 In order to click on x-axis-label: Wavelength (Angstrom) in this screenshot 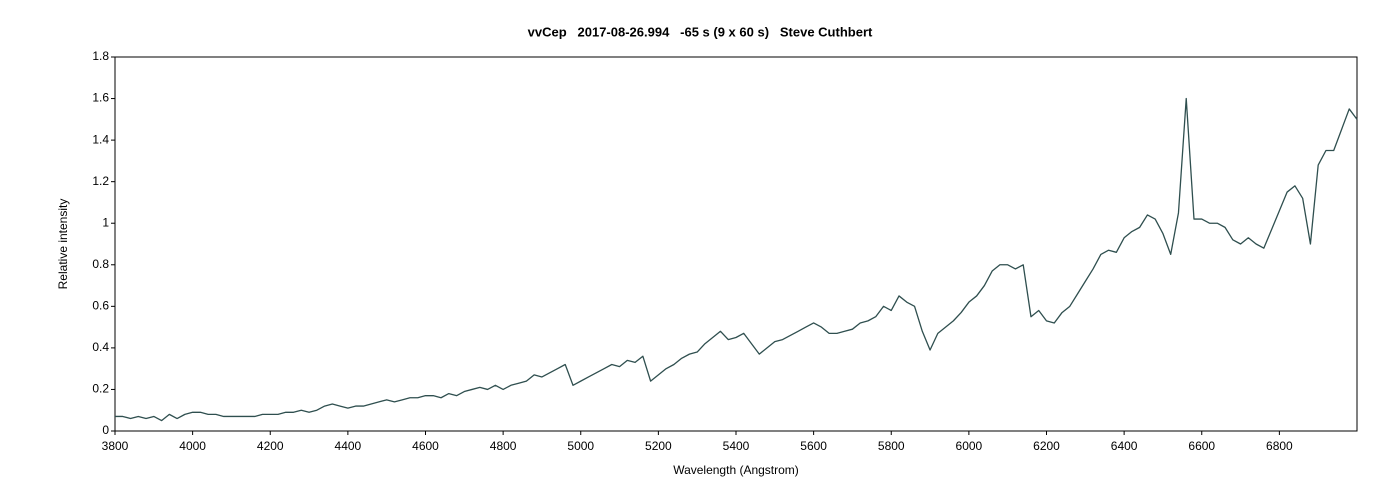, I will do `click(736, 470)`.